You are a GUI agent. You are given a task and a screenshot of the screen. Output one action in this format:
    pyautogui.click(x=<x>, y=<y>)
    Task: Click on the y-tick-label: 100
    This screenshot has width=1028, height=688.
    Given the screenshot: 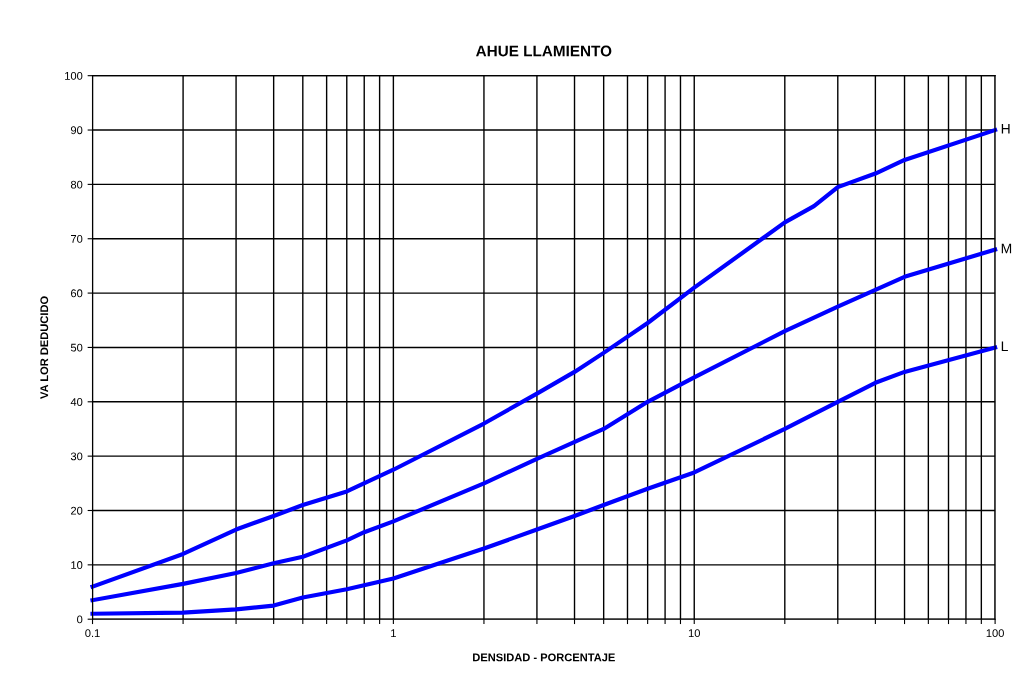 What is the action you would take?
    pyautogui.click(x=74, y=75)
    